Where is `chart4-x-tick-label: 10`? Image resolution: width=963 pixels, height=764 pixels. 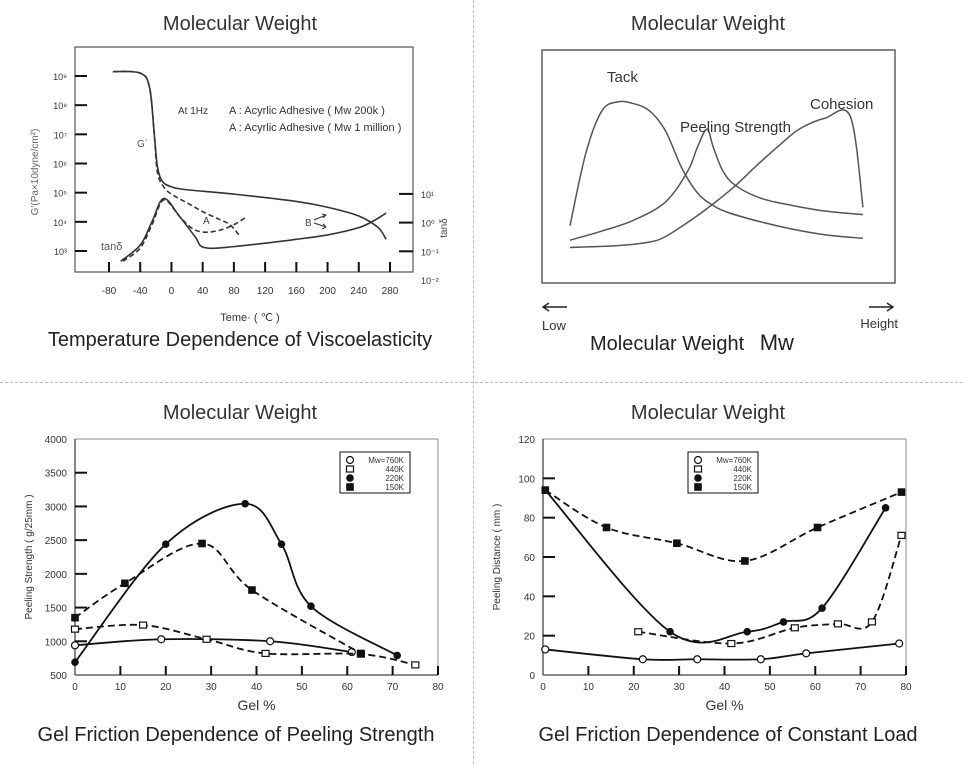 chart4-x-tick-label: 10 is located at coordinates (589, 687).